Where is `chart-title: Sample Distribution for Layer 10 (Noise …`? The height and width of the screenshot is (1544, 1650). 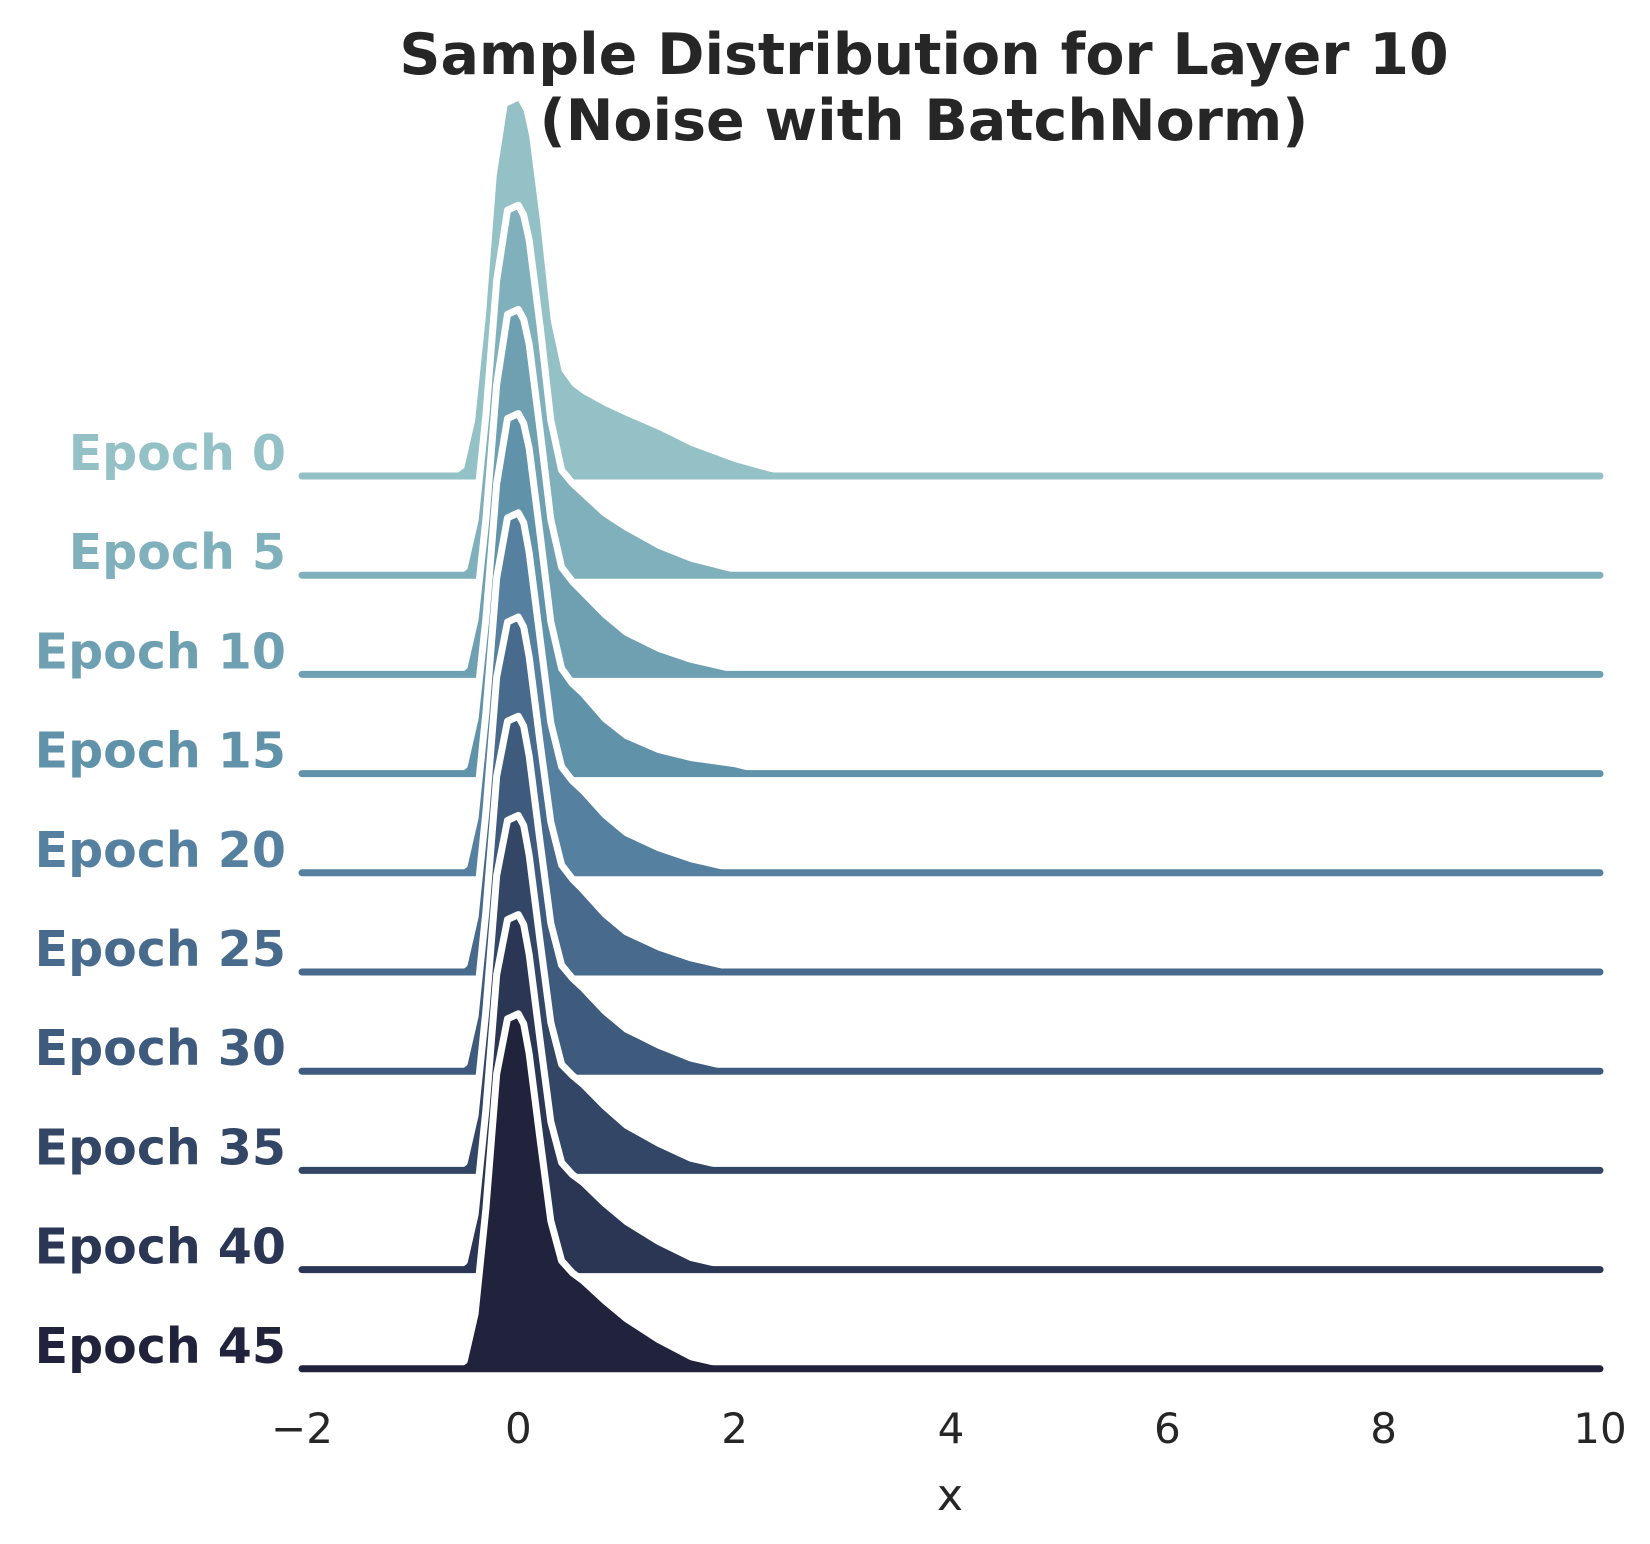
chart-title: Sample Distribution for Layer 10 (Noise … is located at coordinates (923, 88).